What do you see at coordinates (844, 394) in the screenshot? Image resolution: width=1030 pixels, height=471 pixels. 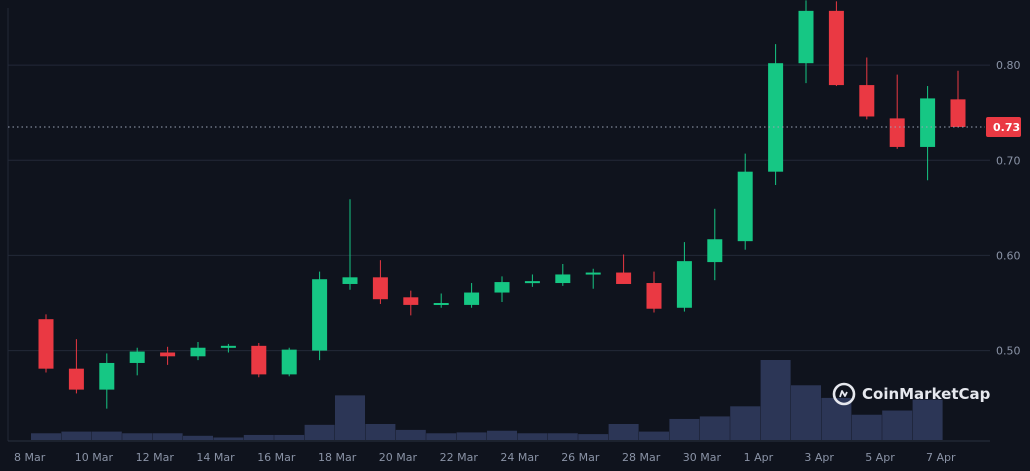 I see `coinmarketcap-logo-icon` at bounding box center [844, 394].